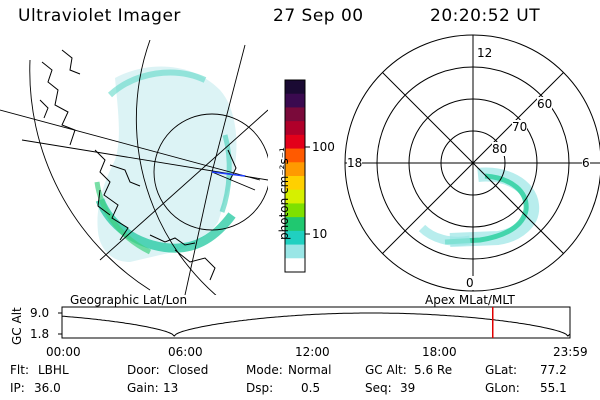 Image resolution: width=600 pixels, height=400 pixels. What do you see at coordinates (479, 207) in the screenshot?
I see `auroral-emission-polar` at bounding box center [479, 207].